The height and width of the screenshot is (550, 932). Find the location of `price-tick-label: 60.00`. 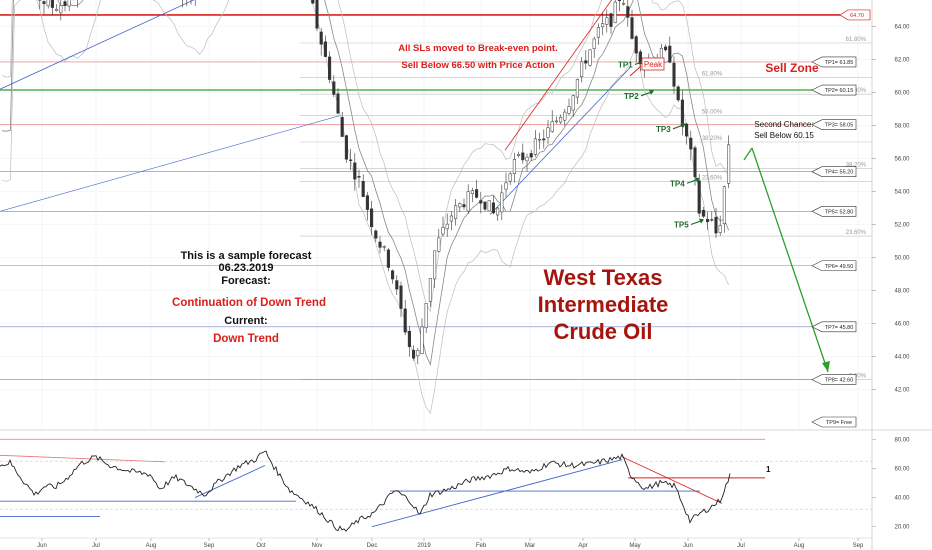

price-tick-label: 60.00 is located at coordinates (902, 94).